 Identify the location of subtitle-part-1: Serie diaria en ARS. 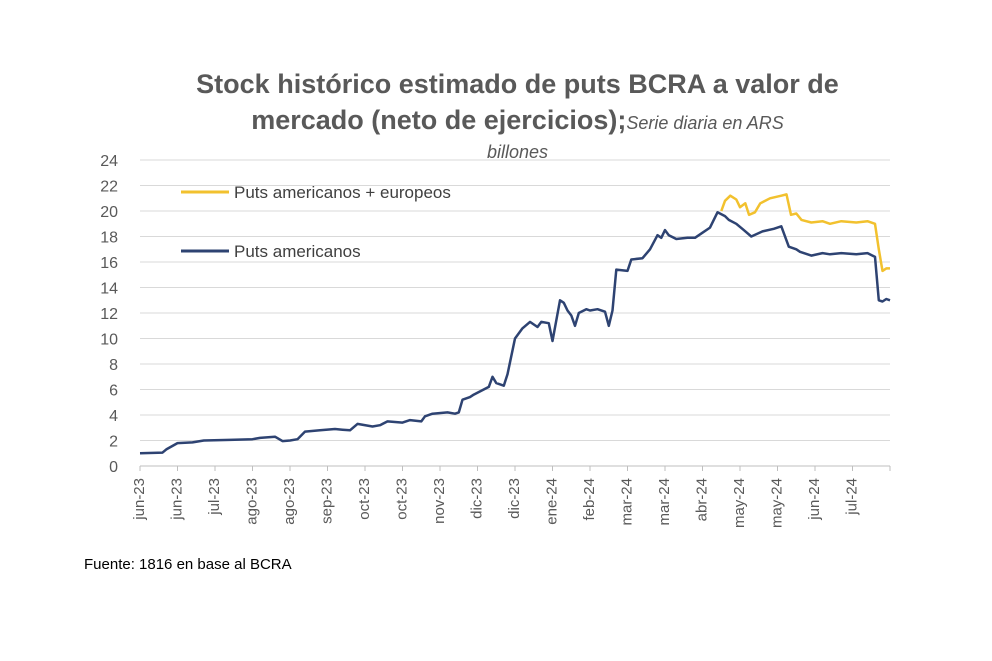
(705, 123).